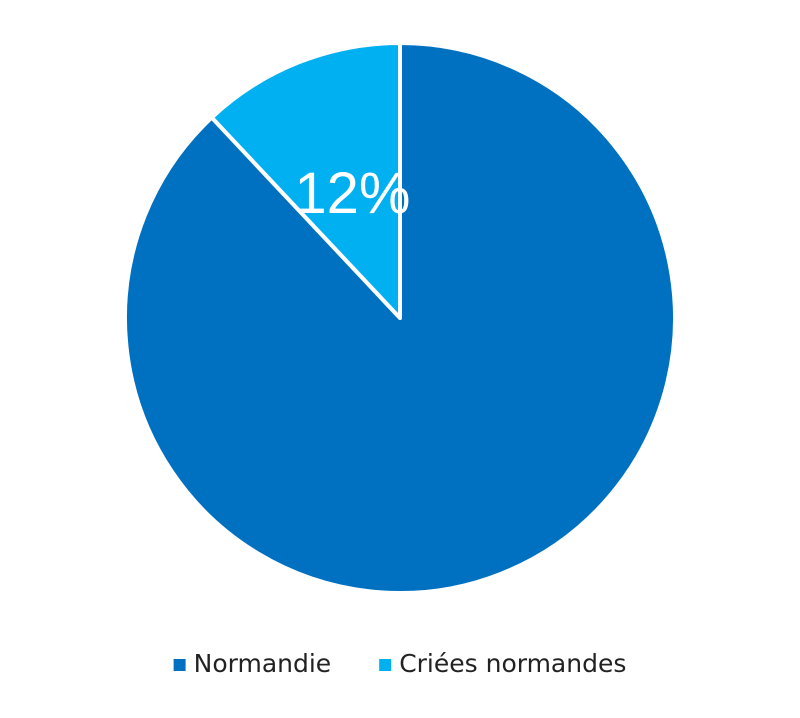 Image resolution: width=800 pixels, height=718 pixels. Describe the element at coordinates (512, 663) in the screenshot. I see `legend-label: Criées normandes` at that location.